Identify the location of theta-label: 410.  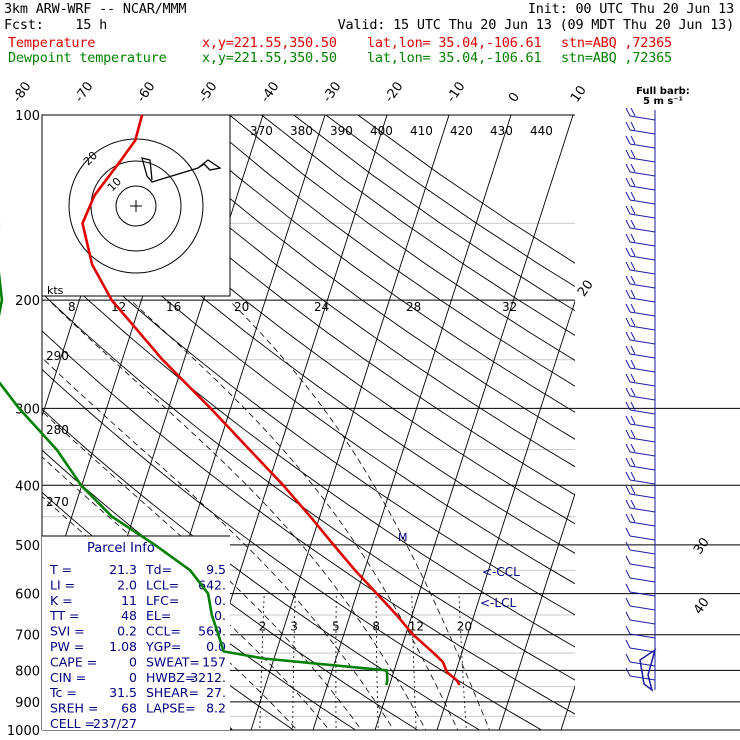
(421, 131).